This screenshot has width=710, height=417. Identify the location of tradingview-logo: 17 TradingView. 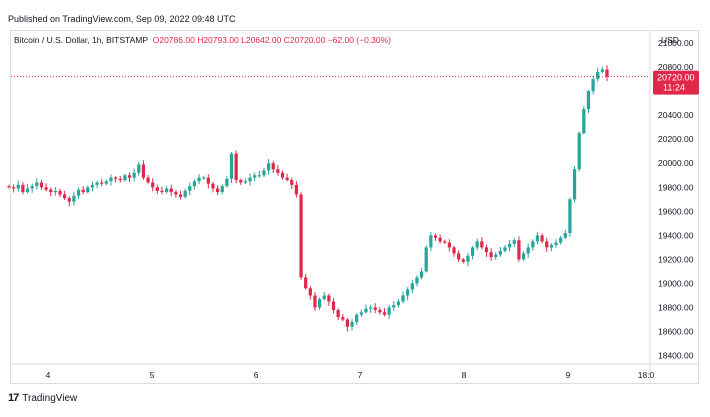
(42, 398).